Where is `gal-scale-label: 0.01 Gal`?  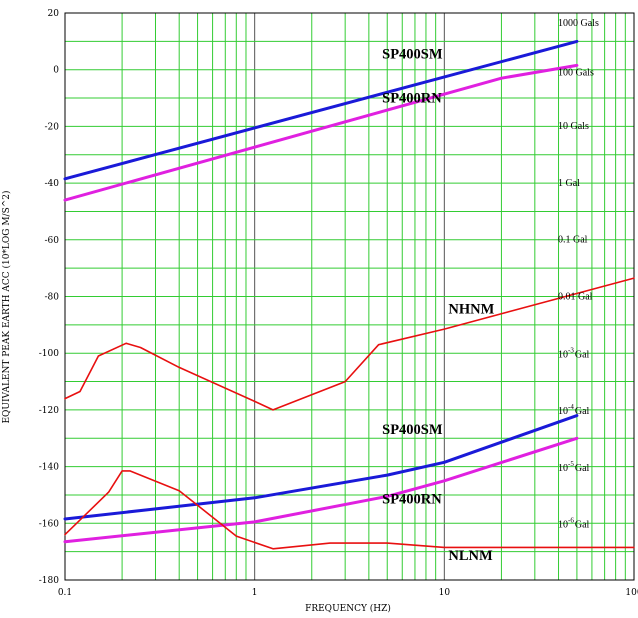 gal-scale-label: 0.01 Gal is located at coordinates (575, 296).